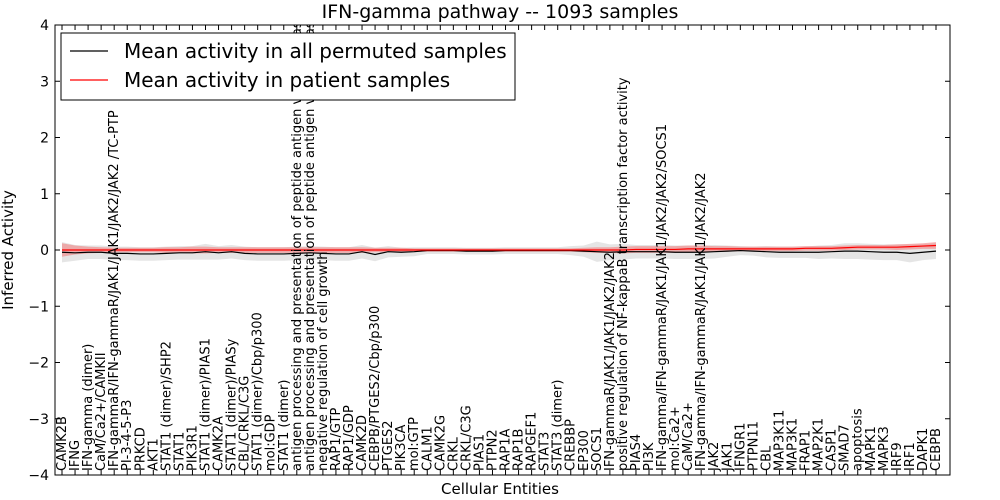 This screenshot has height=500, width=1000. What do you see at coordinates (871, 448) in the screenshot?
I see `x-category-label: MAPK1` at bounding box center [871, 448].